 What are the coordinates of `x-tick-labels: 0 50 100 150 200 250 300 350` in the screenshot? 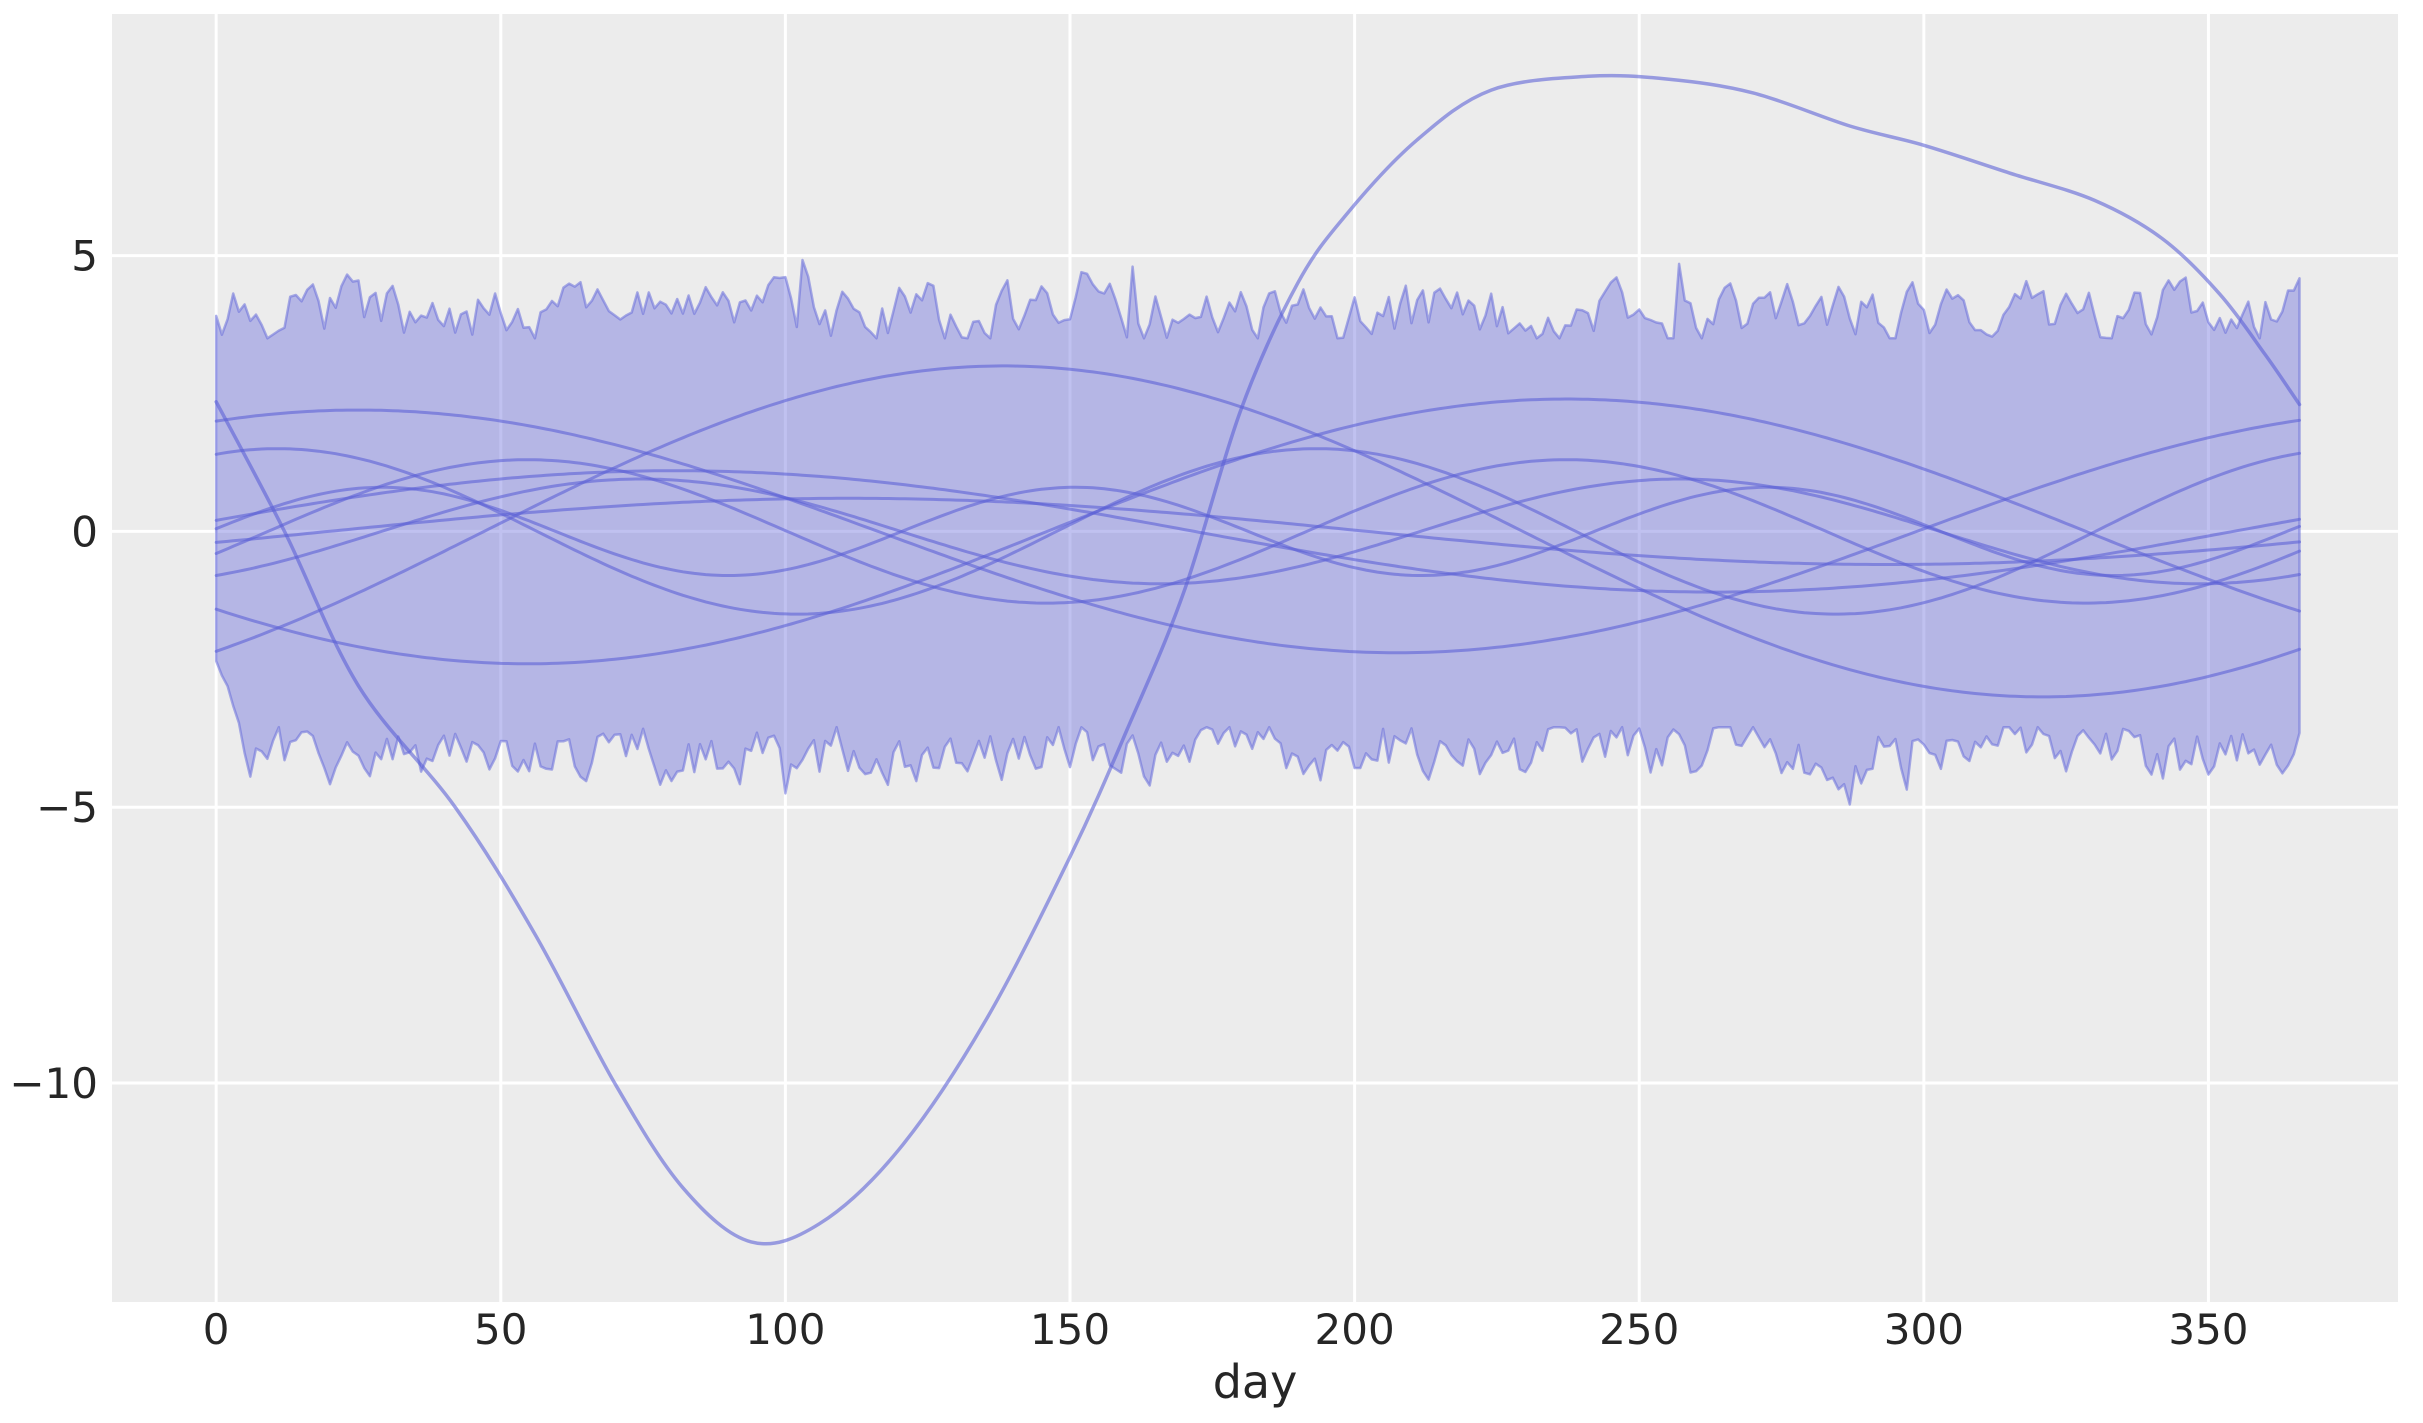 It's located at (1226, 1329).